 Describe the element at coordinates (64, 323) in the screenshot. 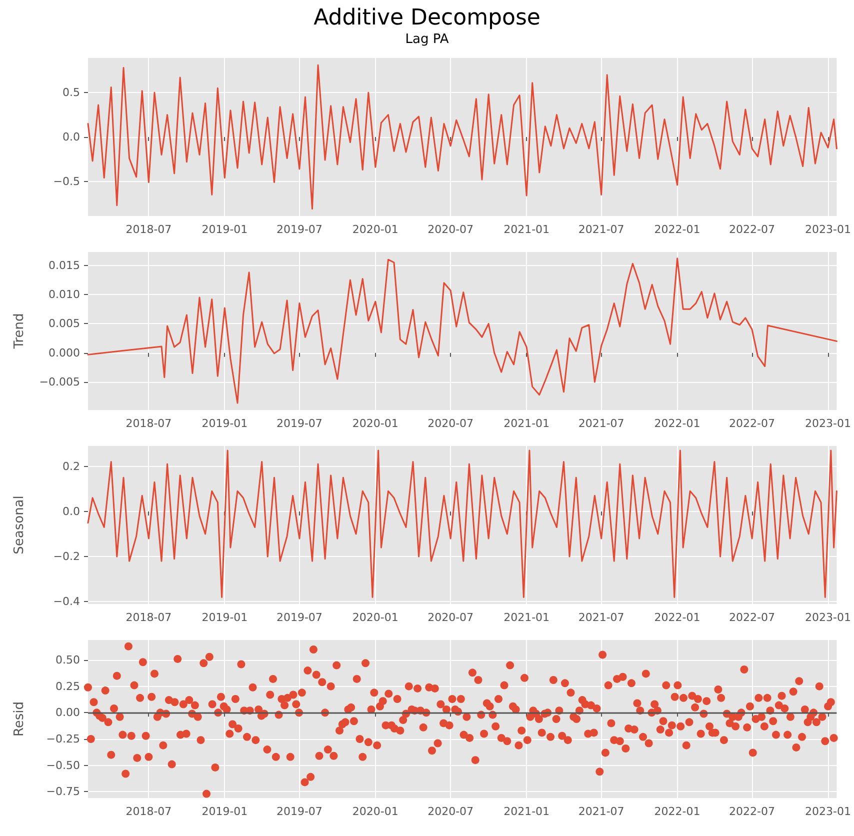

I see `y-tick-label: 0.005` at that location.